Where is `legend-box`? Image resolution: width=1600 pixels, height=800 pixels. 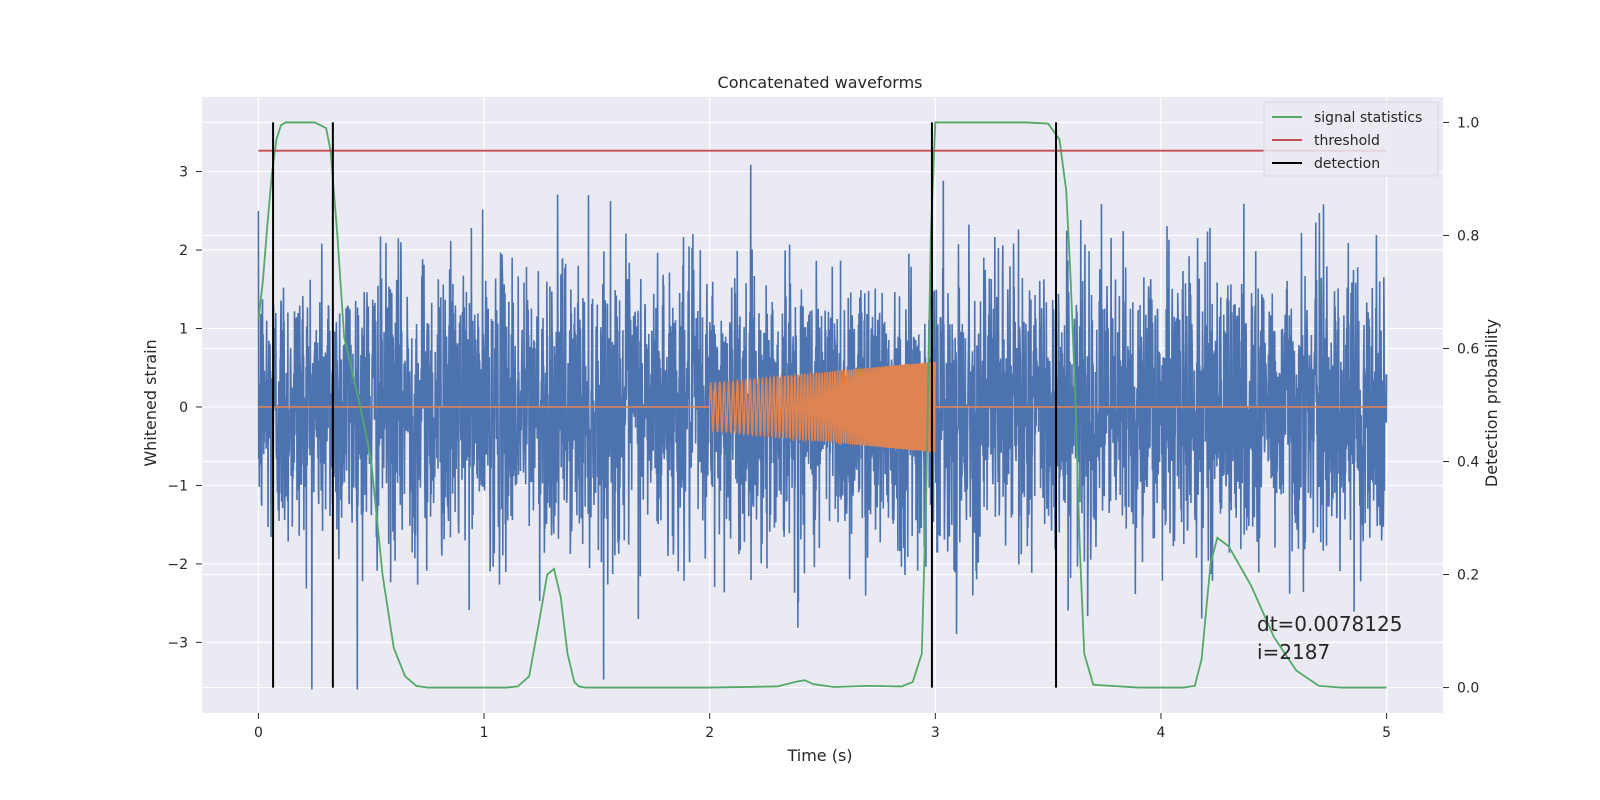
legend-box is located at coordinates (1351, 139).